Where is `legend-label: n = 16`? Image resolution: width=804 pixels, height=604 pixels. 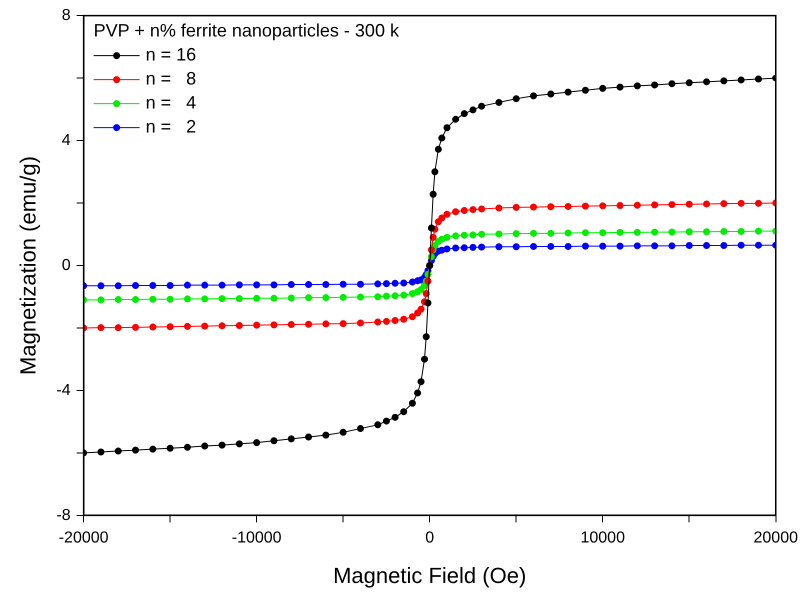
legend-label: n = 16 is located at coordinates (171, 54).